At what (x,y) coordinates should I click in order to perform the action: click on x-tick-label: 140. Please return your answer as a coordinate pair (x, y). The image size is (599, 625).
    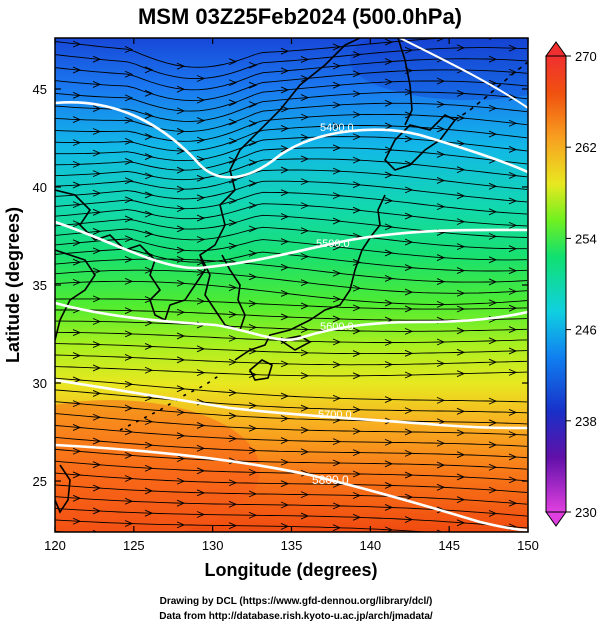
    Looking at the image, I should click on (370, 545).